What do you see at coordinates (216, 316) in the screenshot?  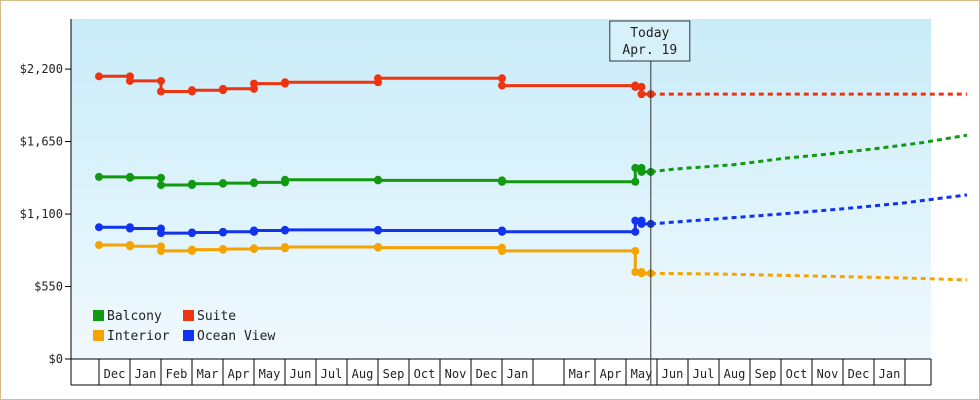 I see `suite-legend-label: Suite` at bounding box center [216, 316].